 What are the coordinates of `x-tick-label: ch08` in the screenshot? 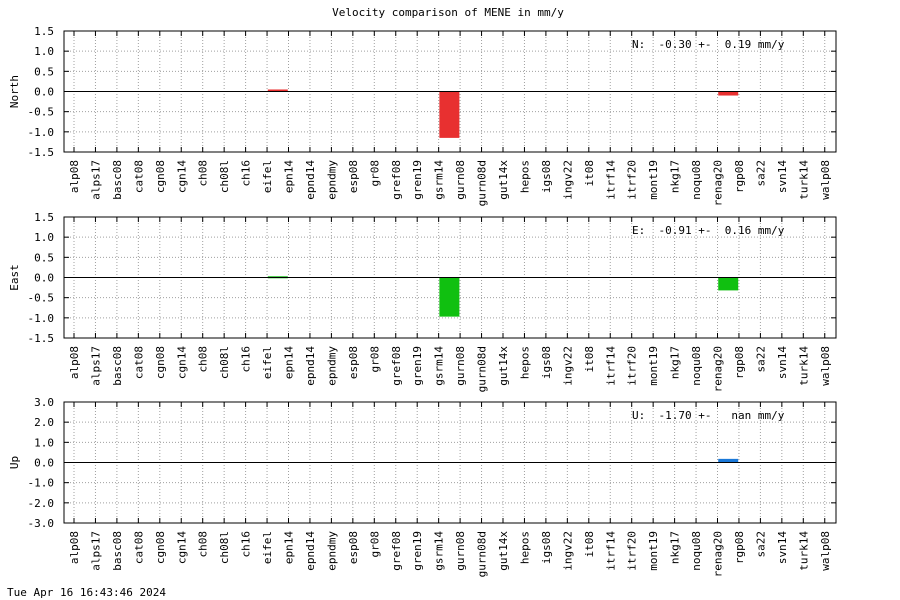 It's located at (203, 544).